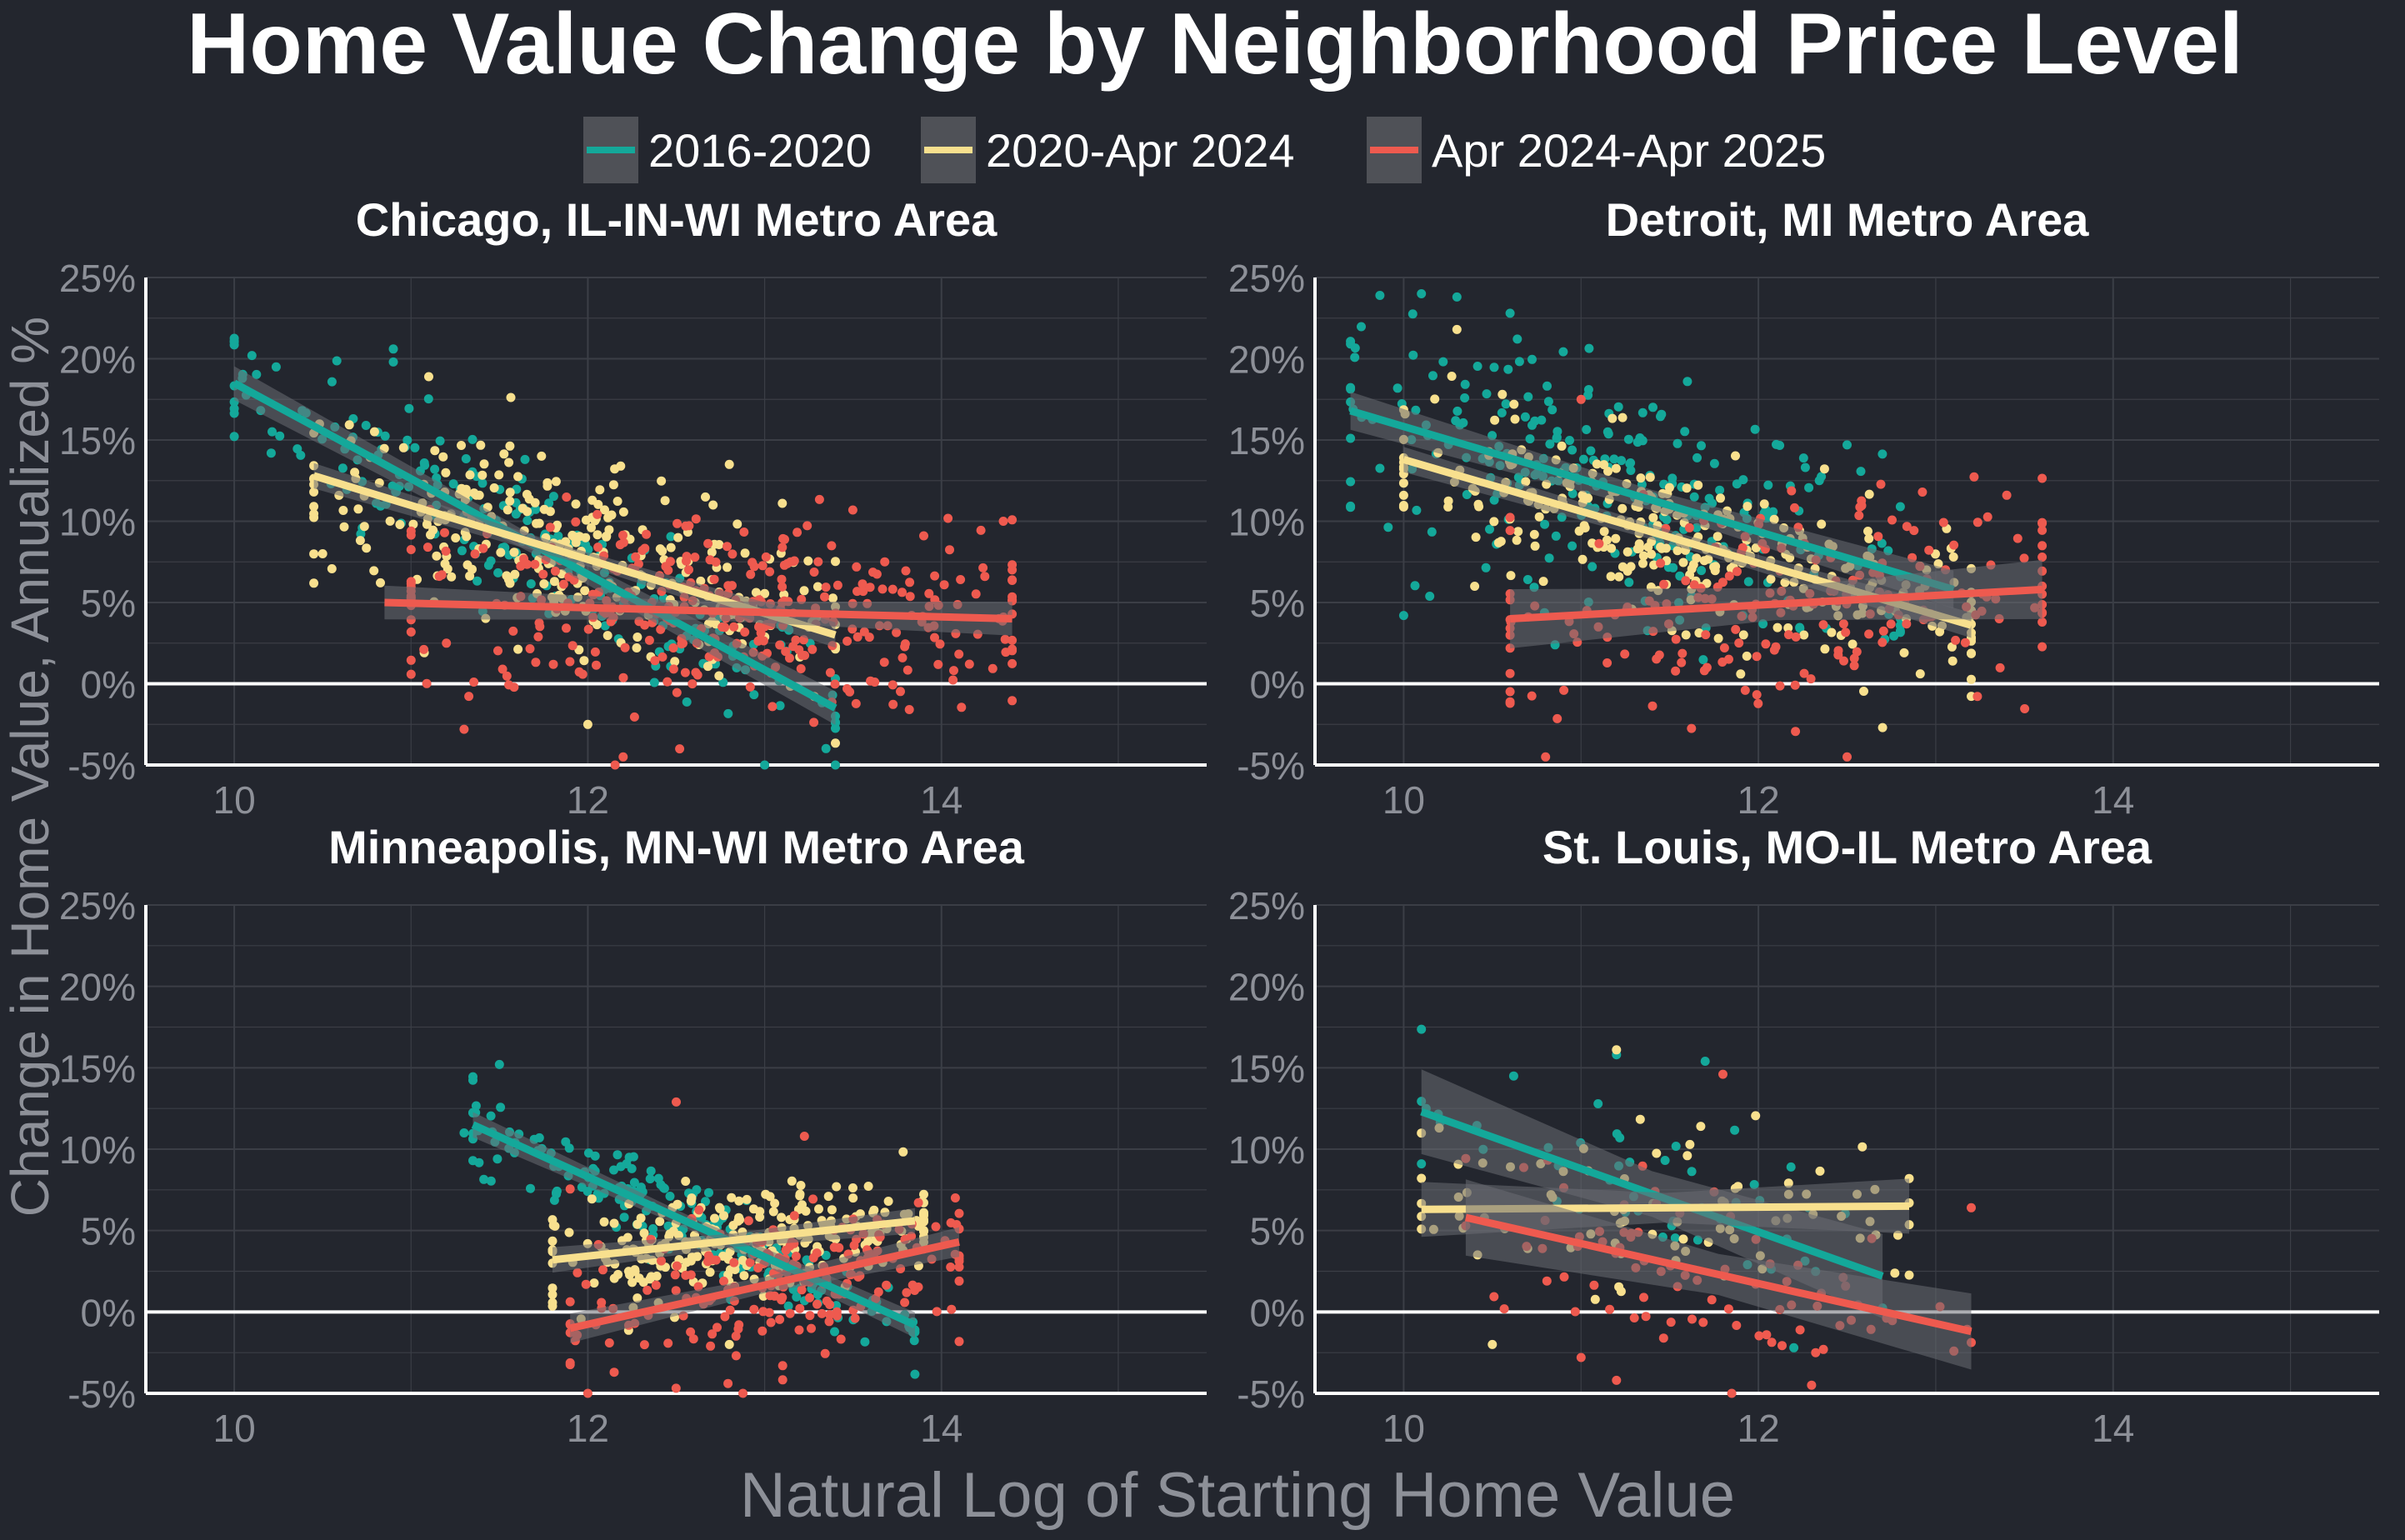  I want to click on legend-label: 2016-2020, so click(760, 150).